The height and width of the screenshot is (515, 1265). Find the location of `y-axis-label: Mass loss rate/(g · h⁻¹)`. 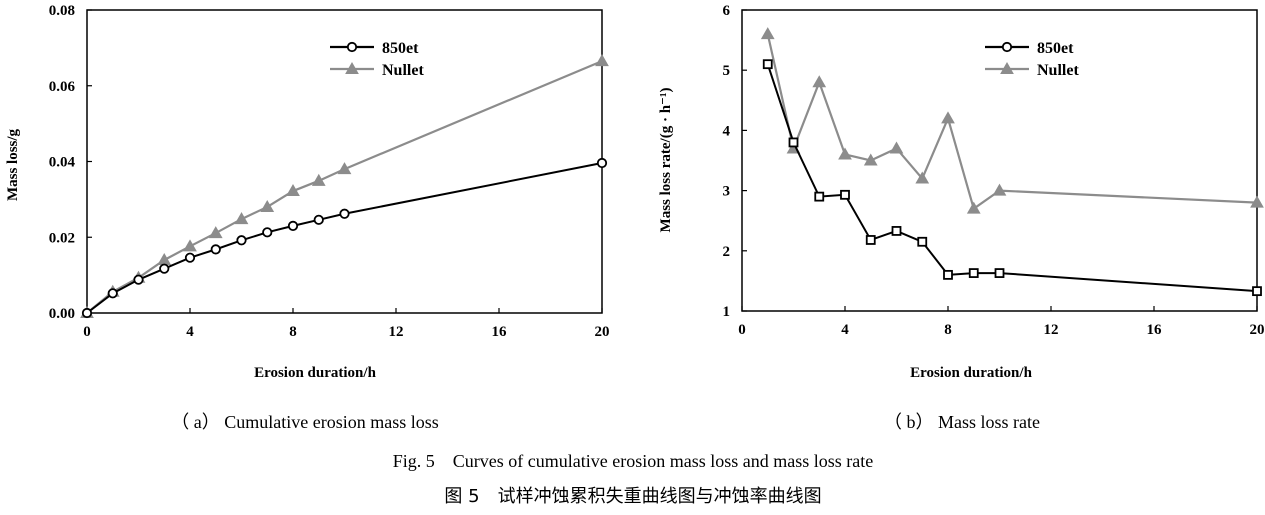

y-axis-label: Mass loss rate/(g · h⁻¹) is located at coordinates (666, 160).